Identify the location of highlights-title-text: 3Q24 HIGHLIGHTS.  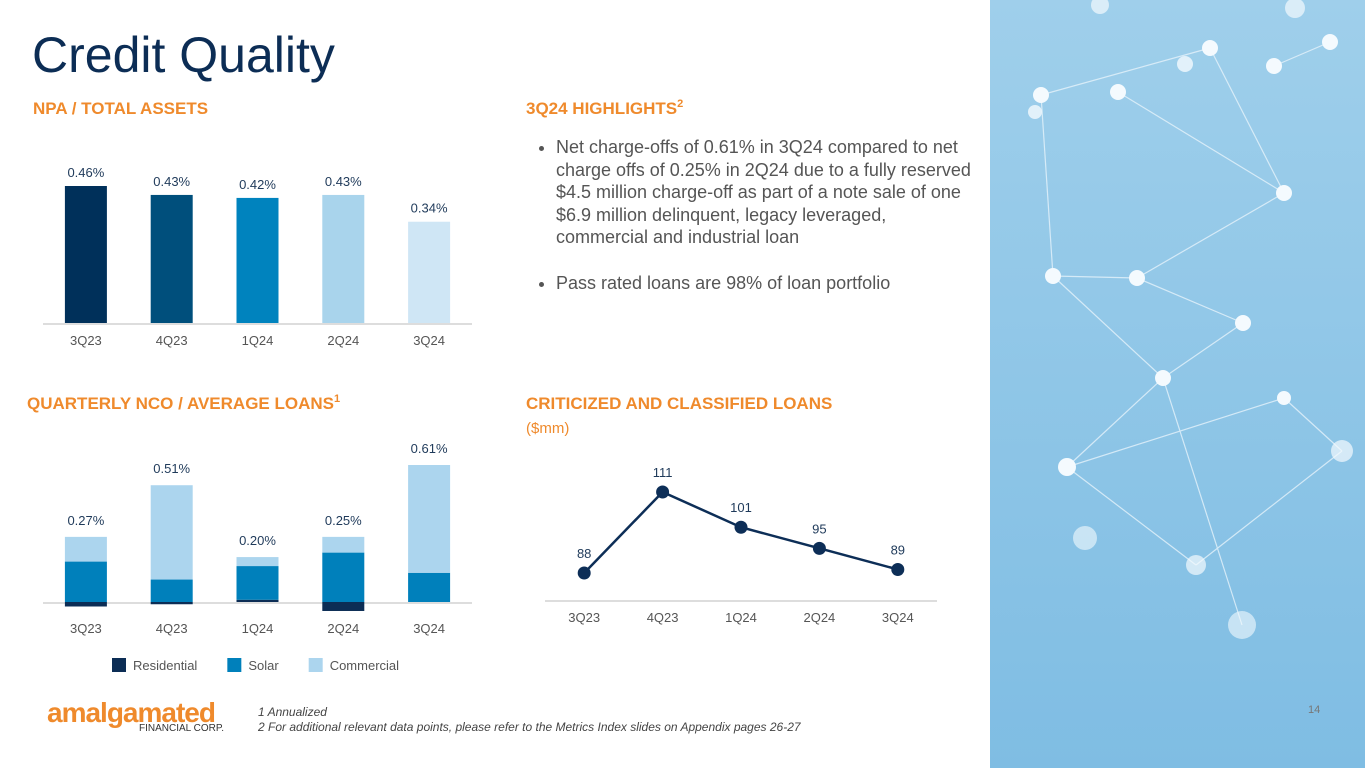
(601, 108).